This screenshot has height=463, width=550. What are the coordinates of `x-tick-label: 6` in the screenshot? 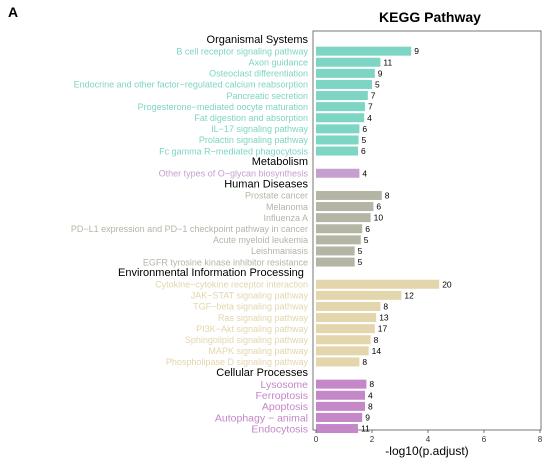 It's located at (484, 439).